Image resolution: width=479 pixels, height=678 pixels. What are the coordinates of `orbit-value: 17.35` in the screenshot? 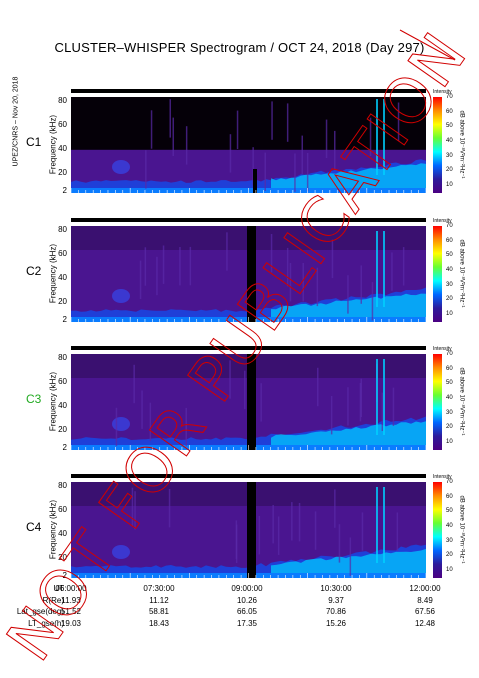 It's located at (247, 623).